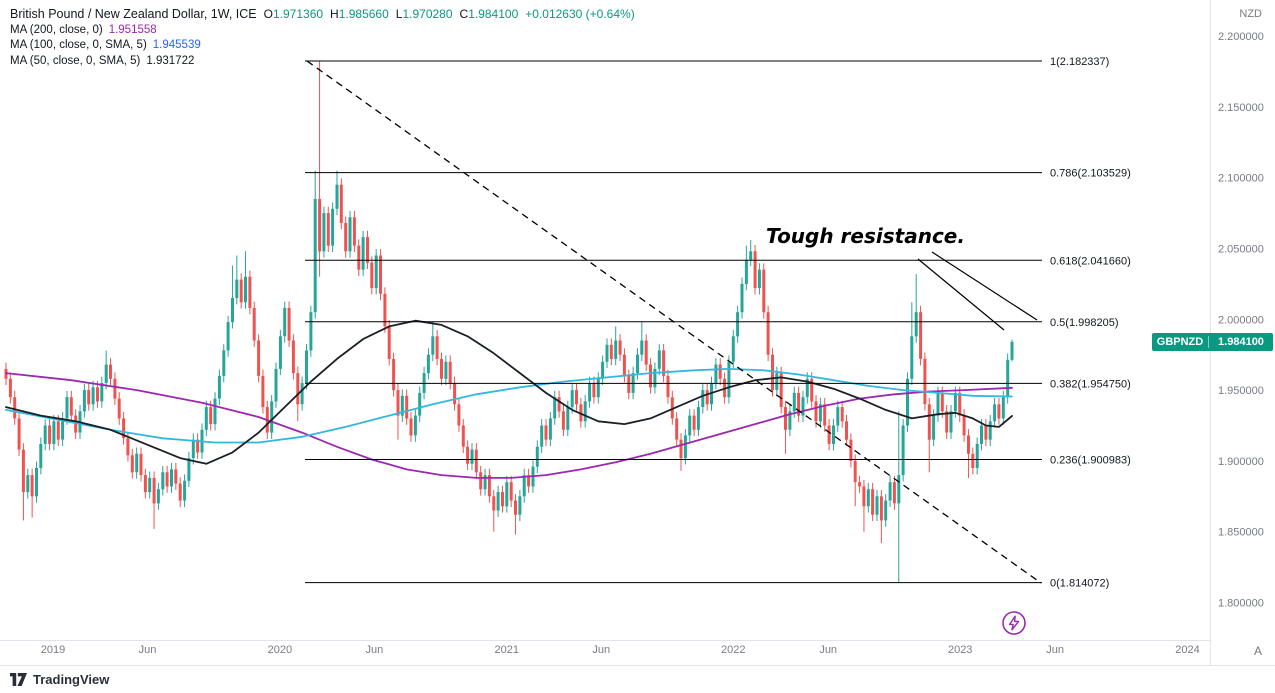 The image size is (1275, 693). Describe the element at coordinates (322, 46) in the screenshot. I see `legend-ma100-row: MA (100, close, 0, SMA, 5) 1.945539` at that location.